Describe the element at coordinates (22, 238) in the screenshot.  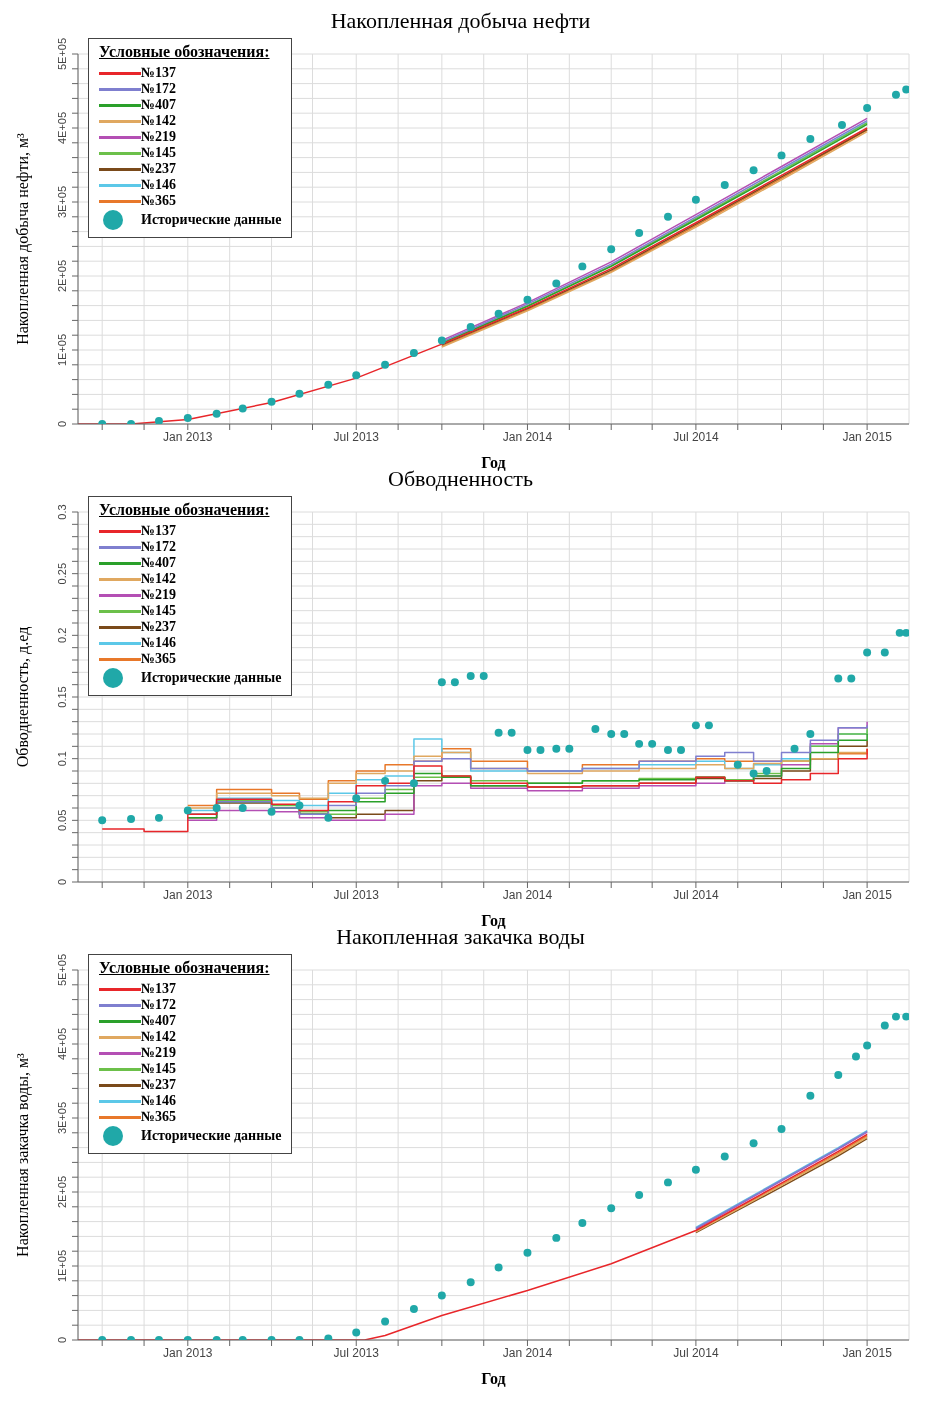
I see `y-axis-title: Накопленная добыча нефти, м³` at that location.